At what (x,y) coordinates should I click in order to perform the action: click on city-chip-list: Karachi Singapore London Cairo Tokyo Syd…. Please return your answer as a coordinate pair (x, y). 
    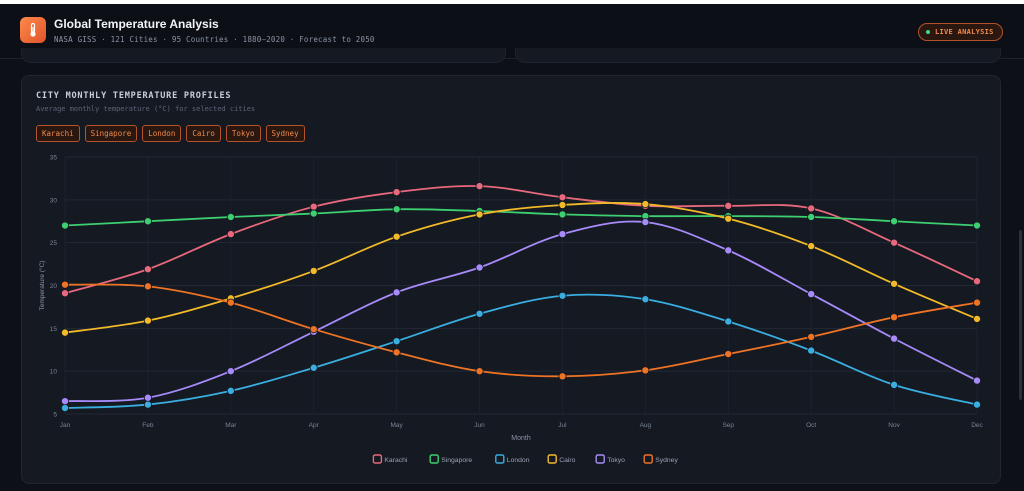
    Looking at the image, I should click on (170, 133).